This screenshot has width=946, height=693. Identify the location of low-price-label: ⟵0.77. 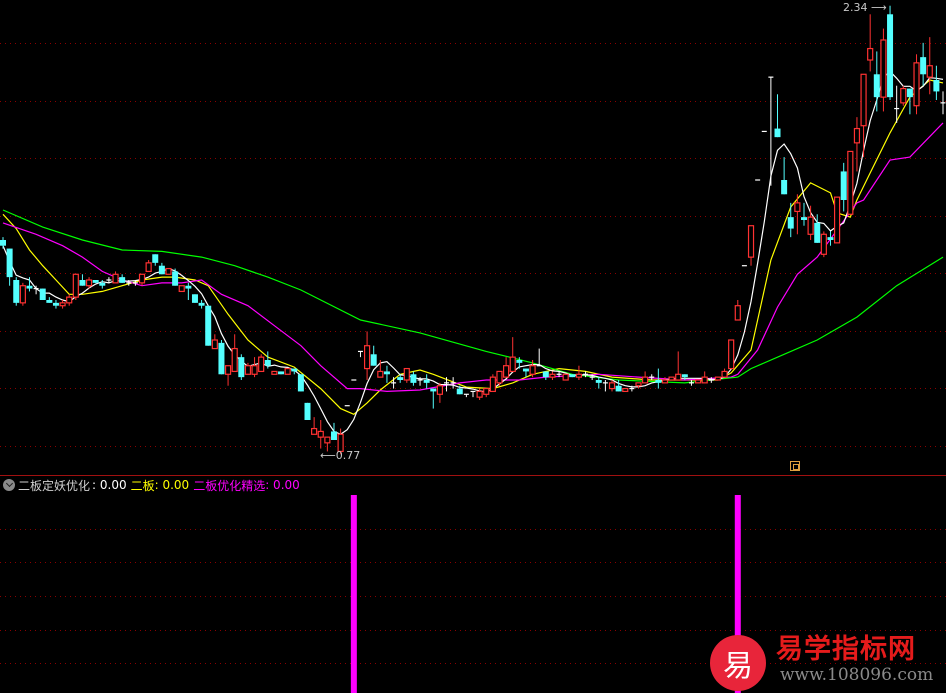
(340, 455).